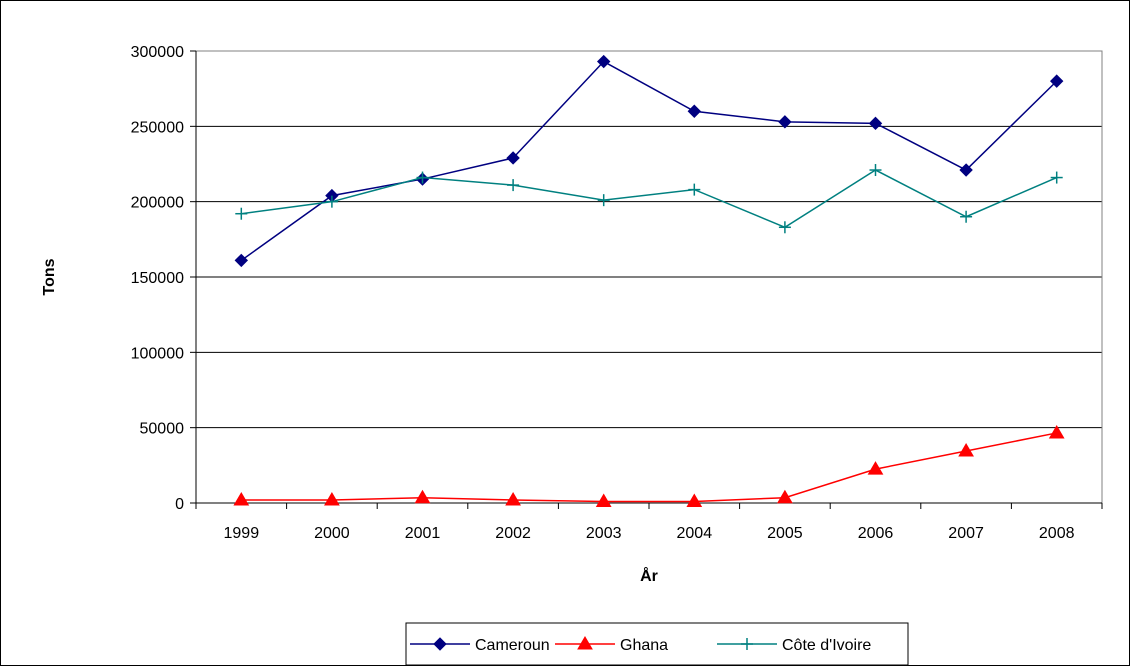 The height and width of the screenshot is (666, 1130). What do you see at coordinates (162, 429) in the screenshot?
I see `y-tick-label: 50000` at bounding box center [162, 429].